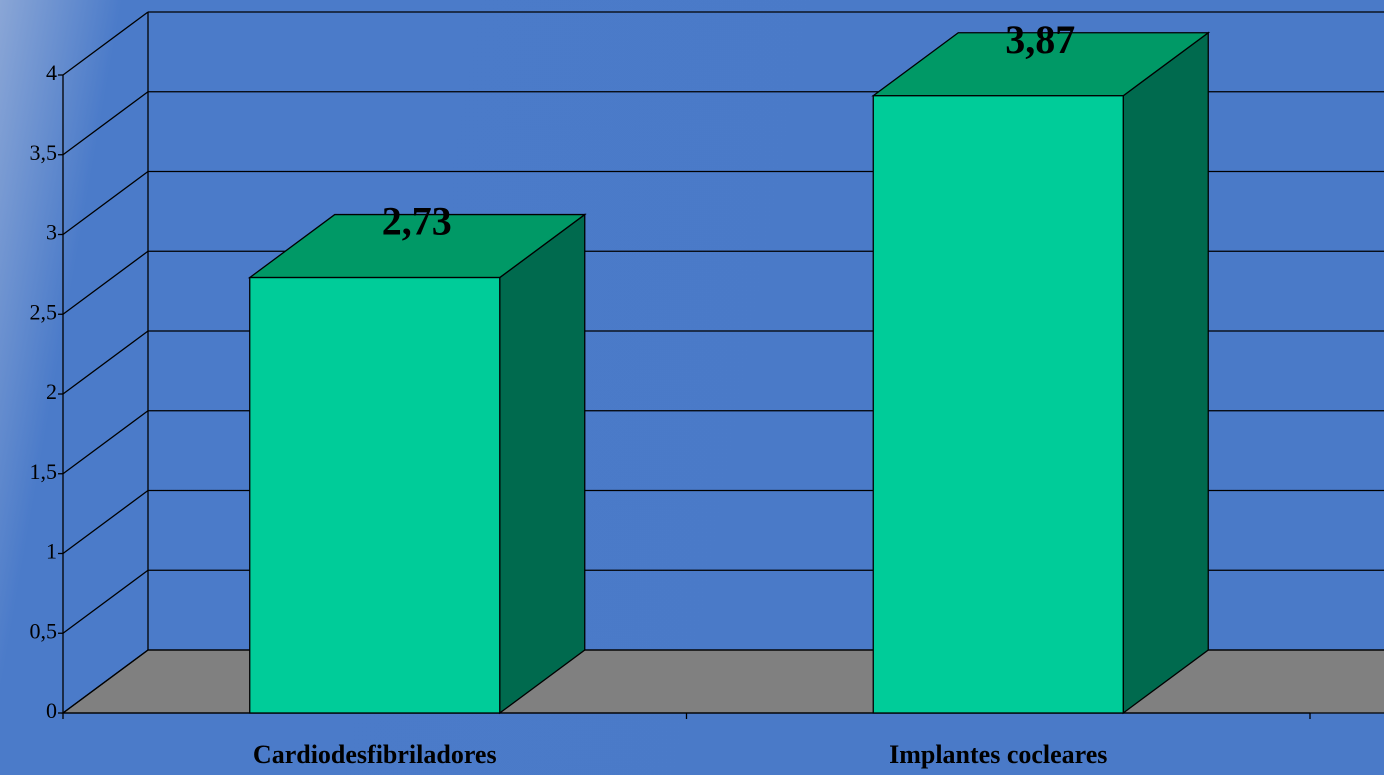 This screenshot has width=1384, height=775. Describe the element at coordinates (44, 152) in the screenshot. I see `y-tick-label: 3,5` at that location.